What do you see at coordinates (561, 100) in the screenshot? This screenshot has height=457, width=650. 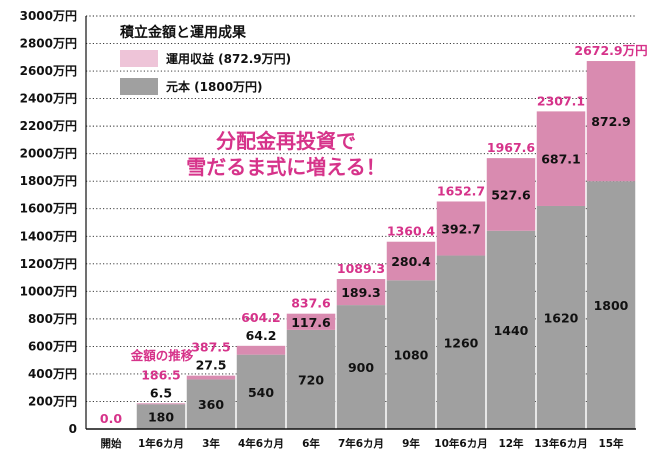 I see `bar-label-total: 2307.1` at bounding box center [561, 100].